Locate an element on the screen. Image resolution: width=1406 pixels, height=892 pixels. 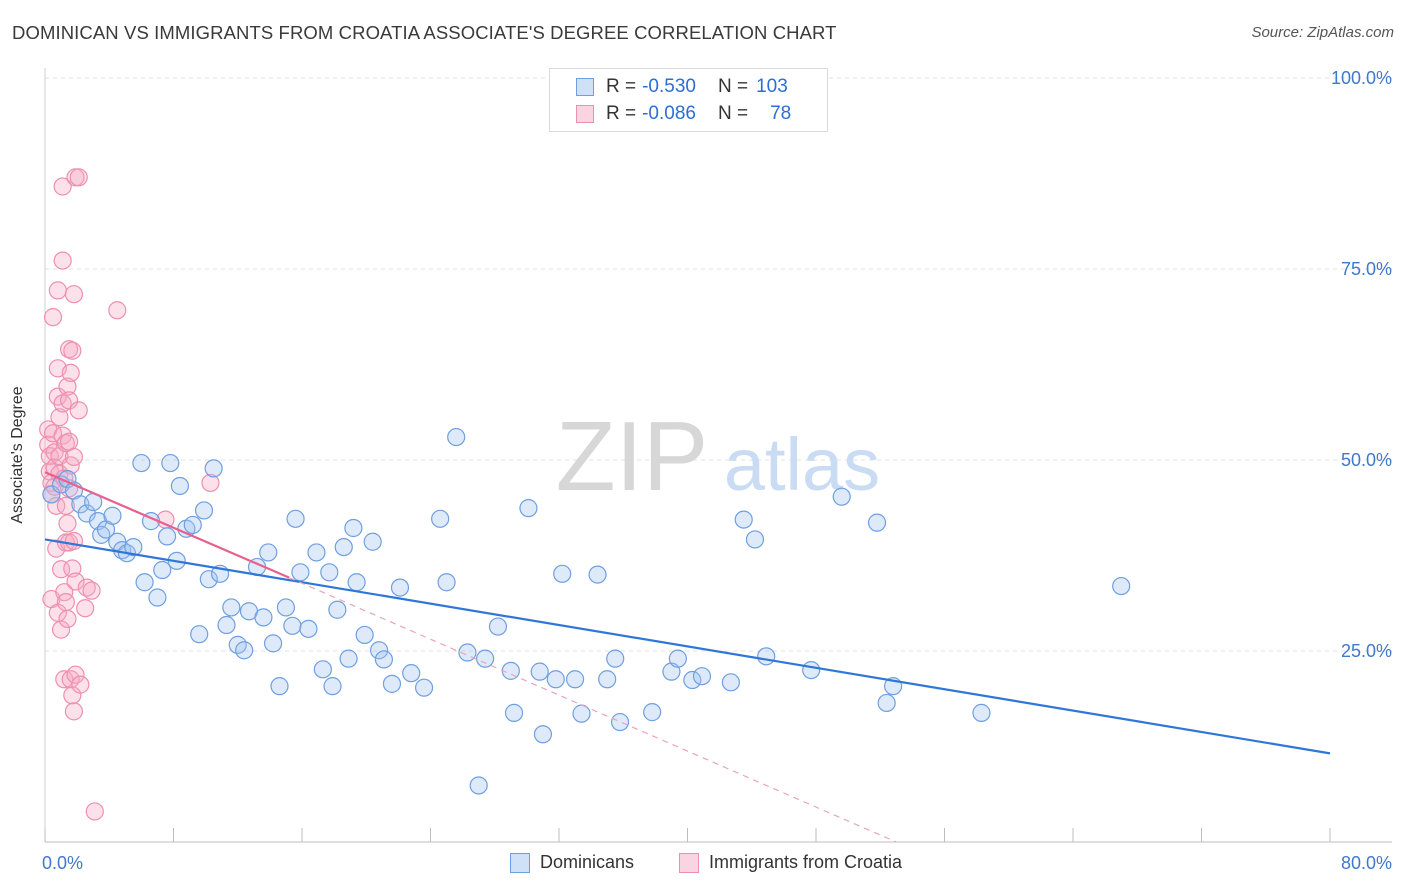
legend-item-dominicans: Dominicans is located at coordinates (572, 862).